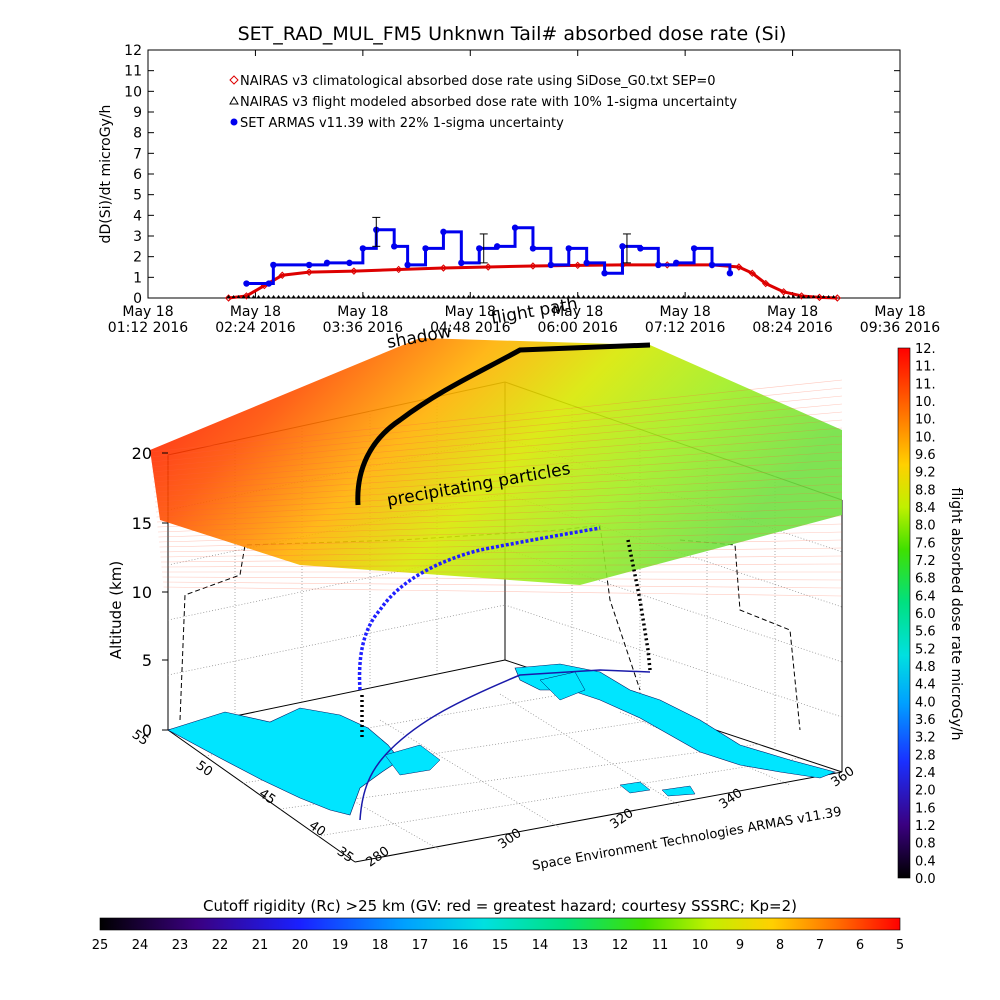 The image size is (1000, 1000). Describe the element at coordinates (533, 281) in the screenshot. I see `nairas-clim-series-line` at that location.